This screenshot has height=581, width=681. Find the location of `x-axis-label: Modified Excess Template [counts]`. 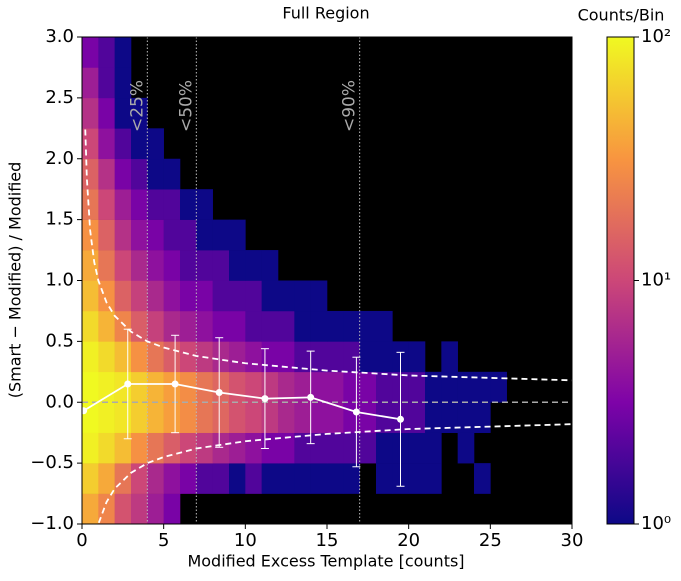

x-axis-label: Modified Excess Template [counts] is located at coordinates (325, 561).